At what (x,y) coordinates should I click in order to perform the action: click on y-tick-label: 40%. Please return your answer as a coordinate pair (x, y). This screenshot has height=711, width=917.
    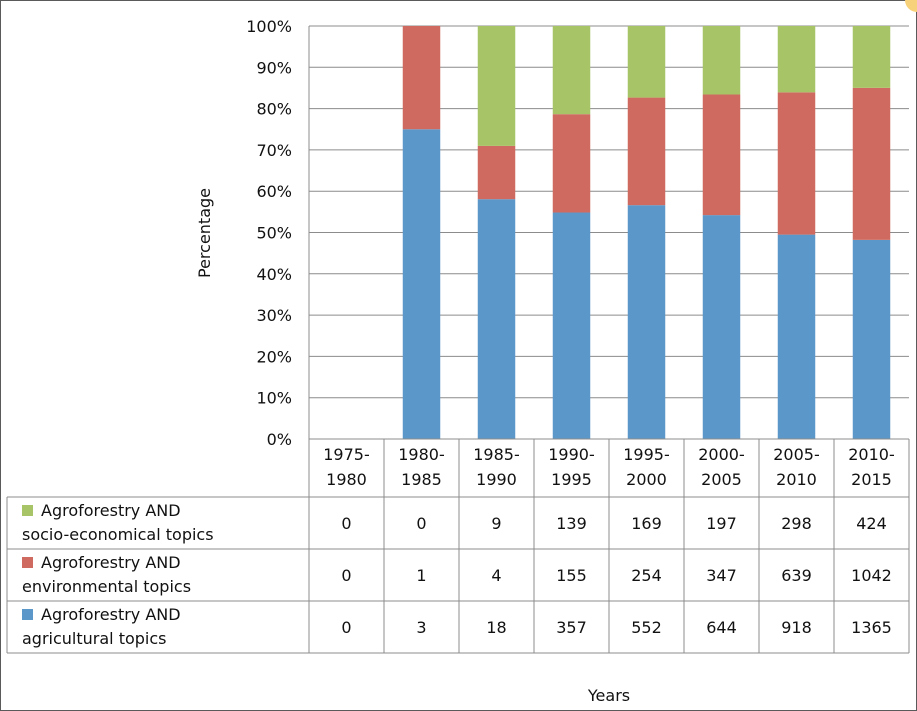
    Looking at the image, I should click on (274, 274).